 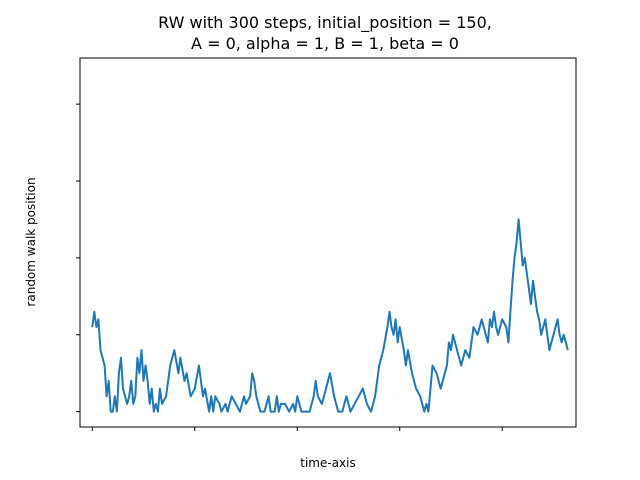 I want to click on chart-title-line2: A = 0, alpha = 1, B = 1, beta = 0, so click(x=325, y=43).